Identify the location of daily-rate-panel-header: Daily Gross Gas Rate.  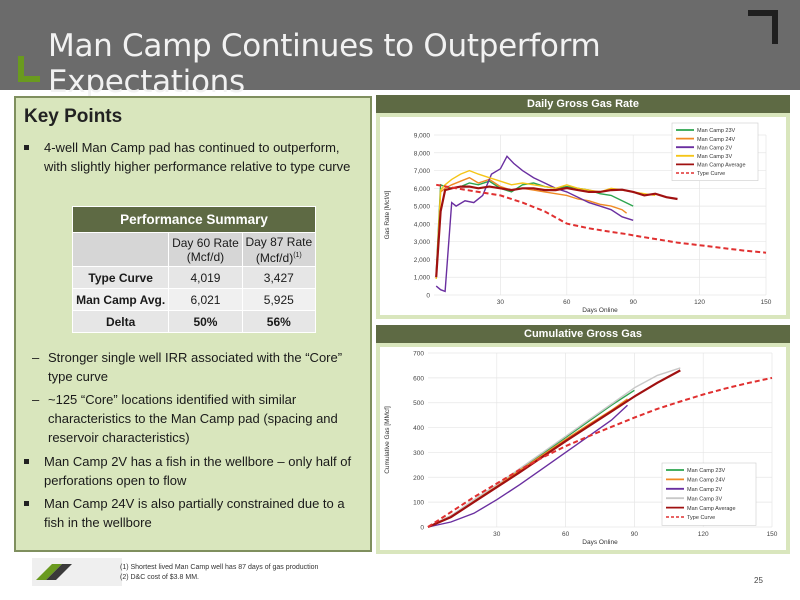
(583, 104).